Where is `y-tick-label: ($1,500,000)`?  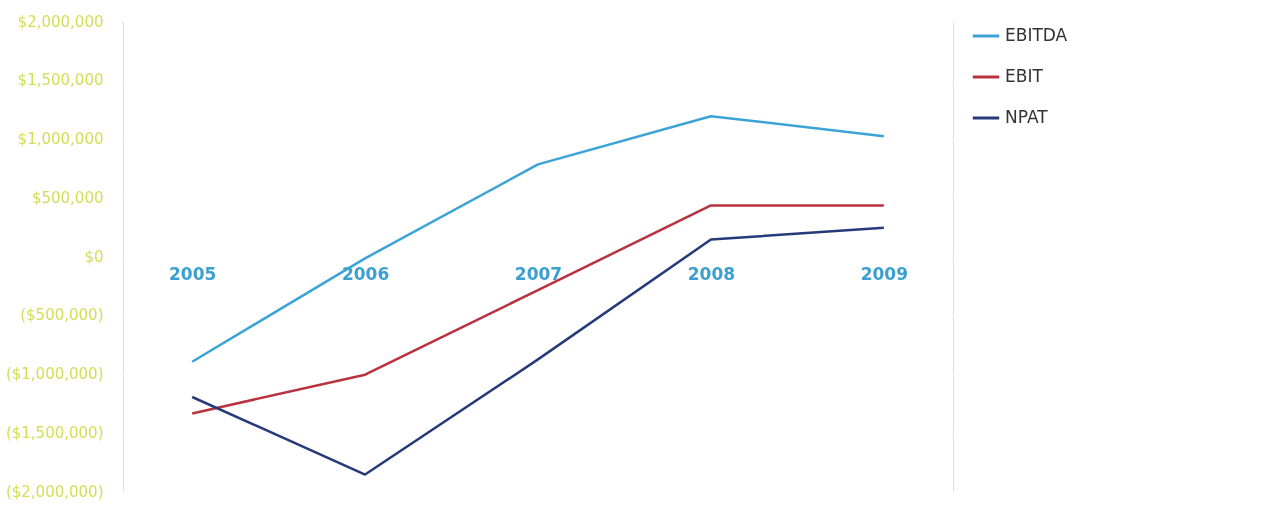 y-tick-label: ($1,500,000) is located at coordinates (54, 432).